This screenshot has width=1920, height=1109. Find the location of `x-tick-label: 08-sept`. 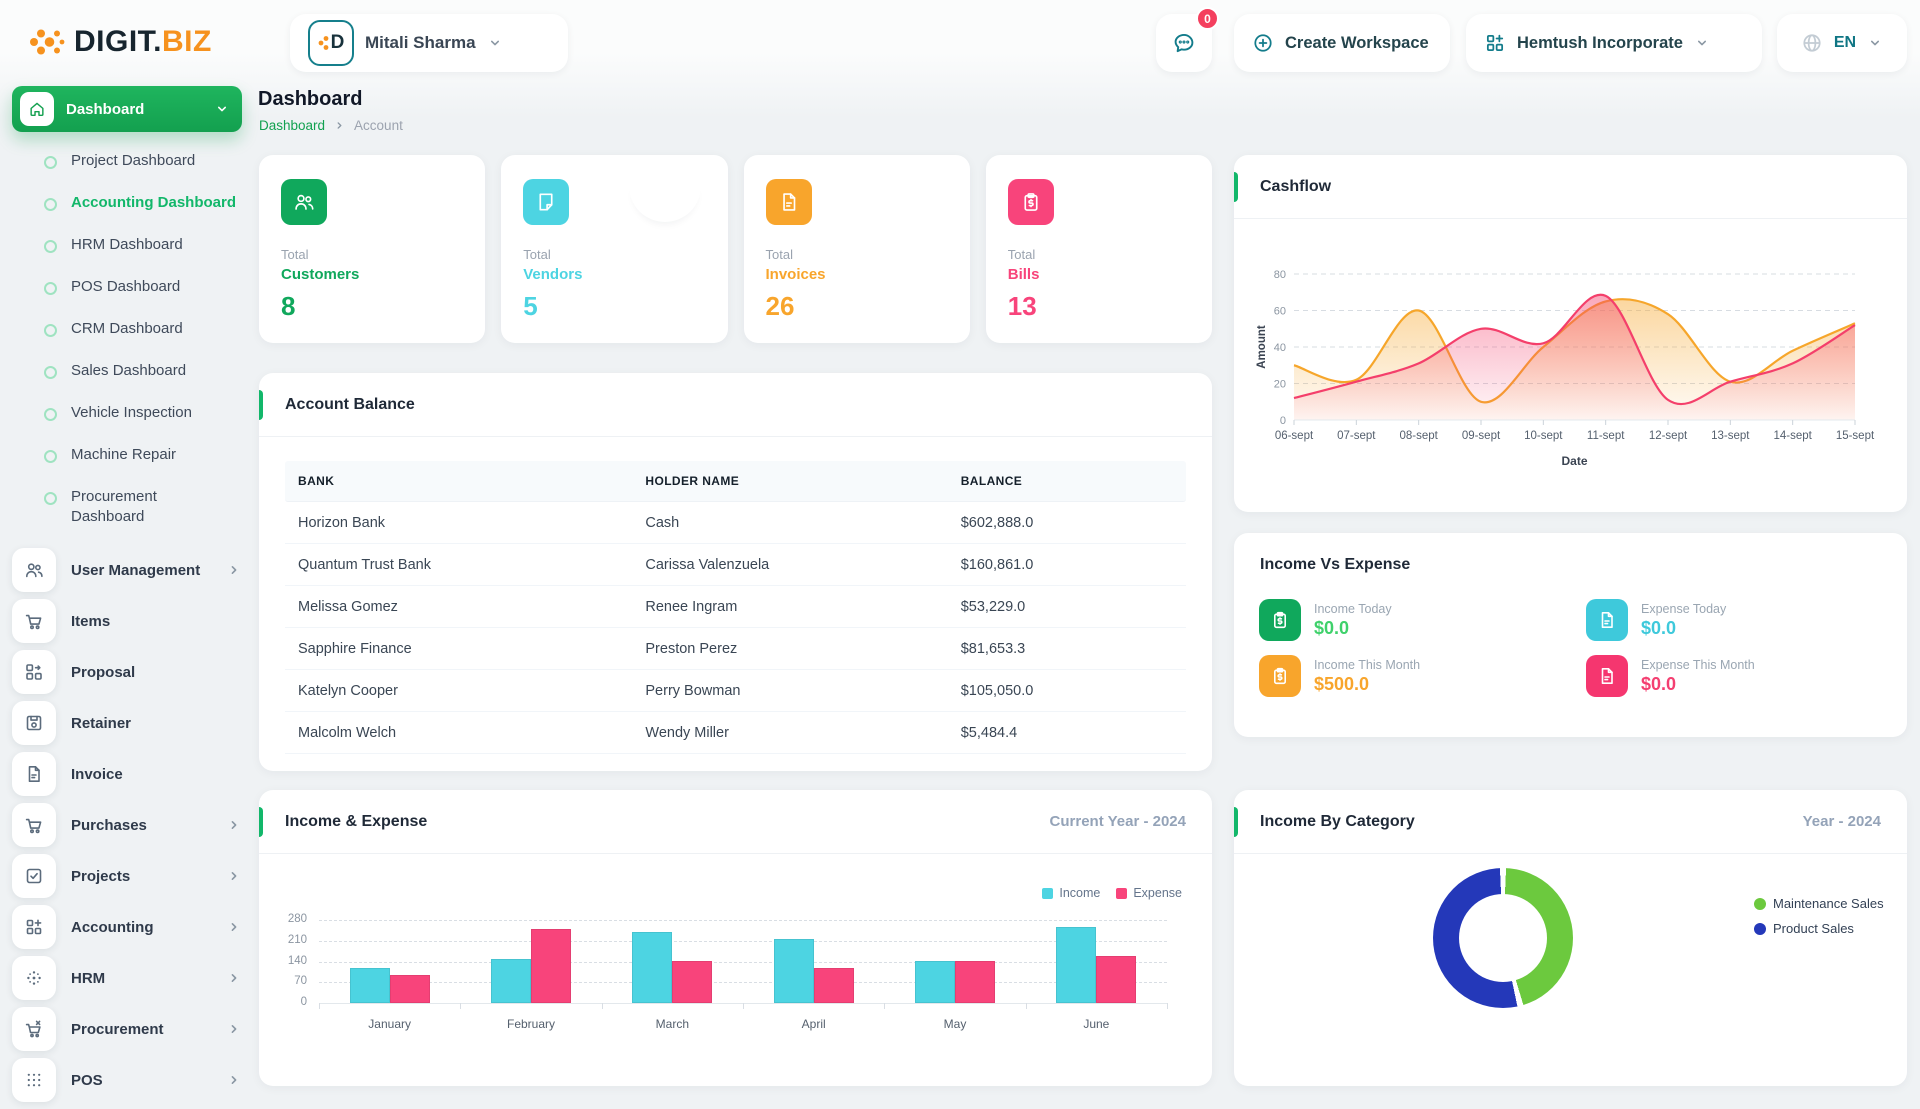

x-tick-label: 08-sept is located at coordinates (1418, 436).